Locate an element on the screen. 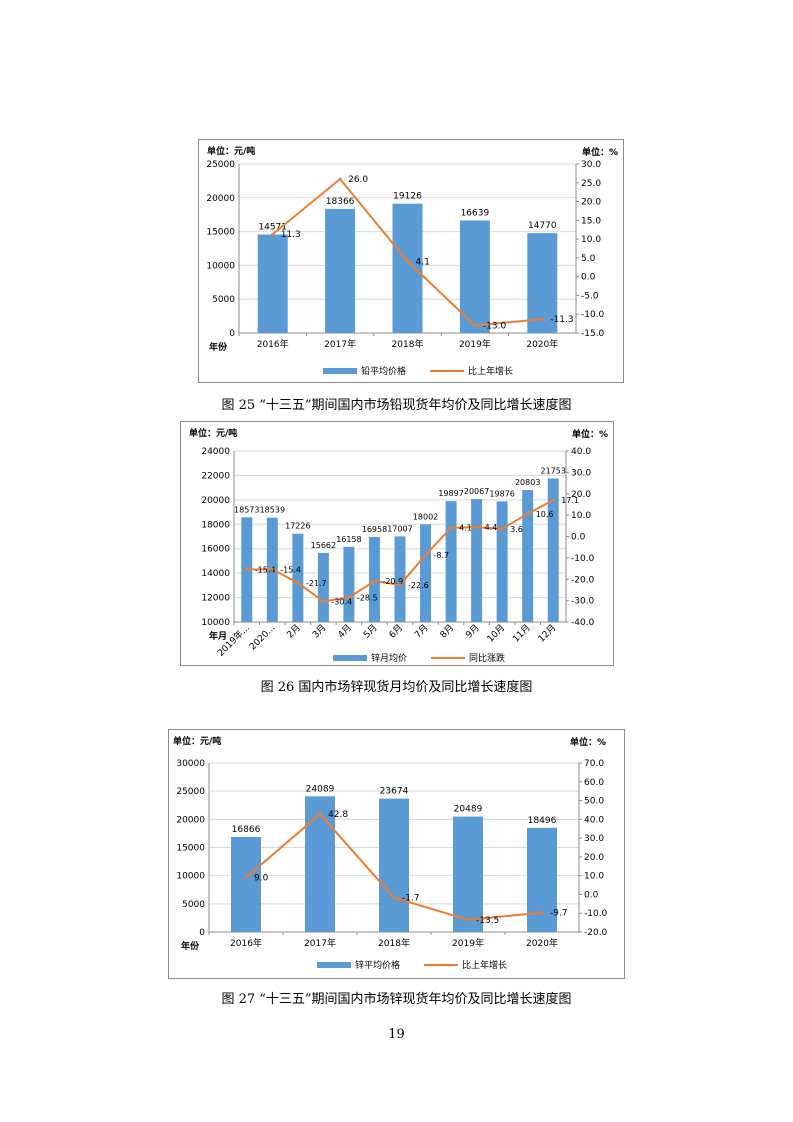 The width and height of the screenshot is (793, 1122). y-left-tick-label: 14000 is located at coordinates (215, 574).